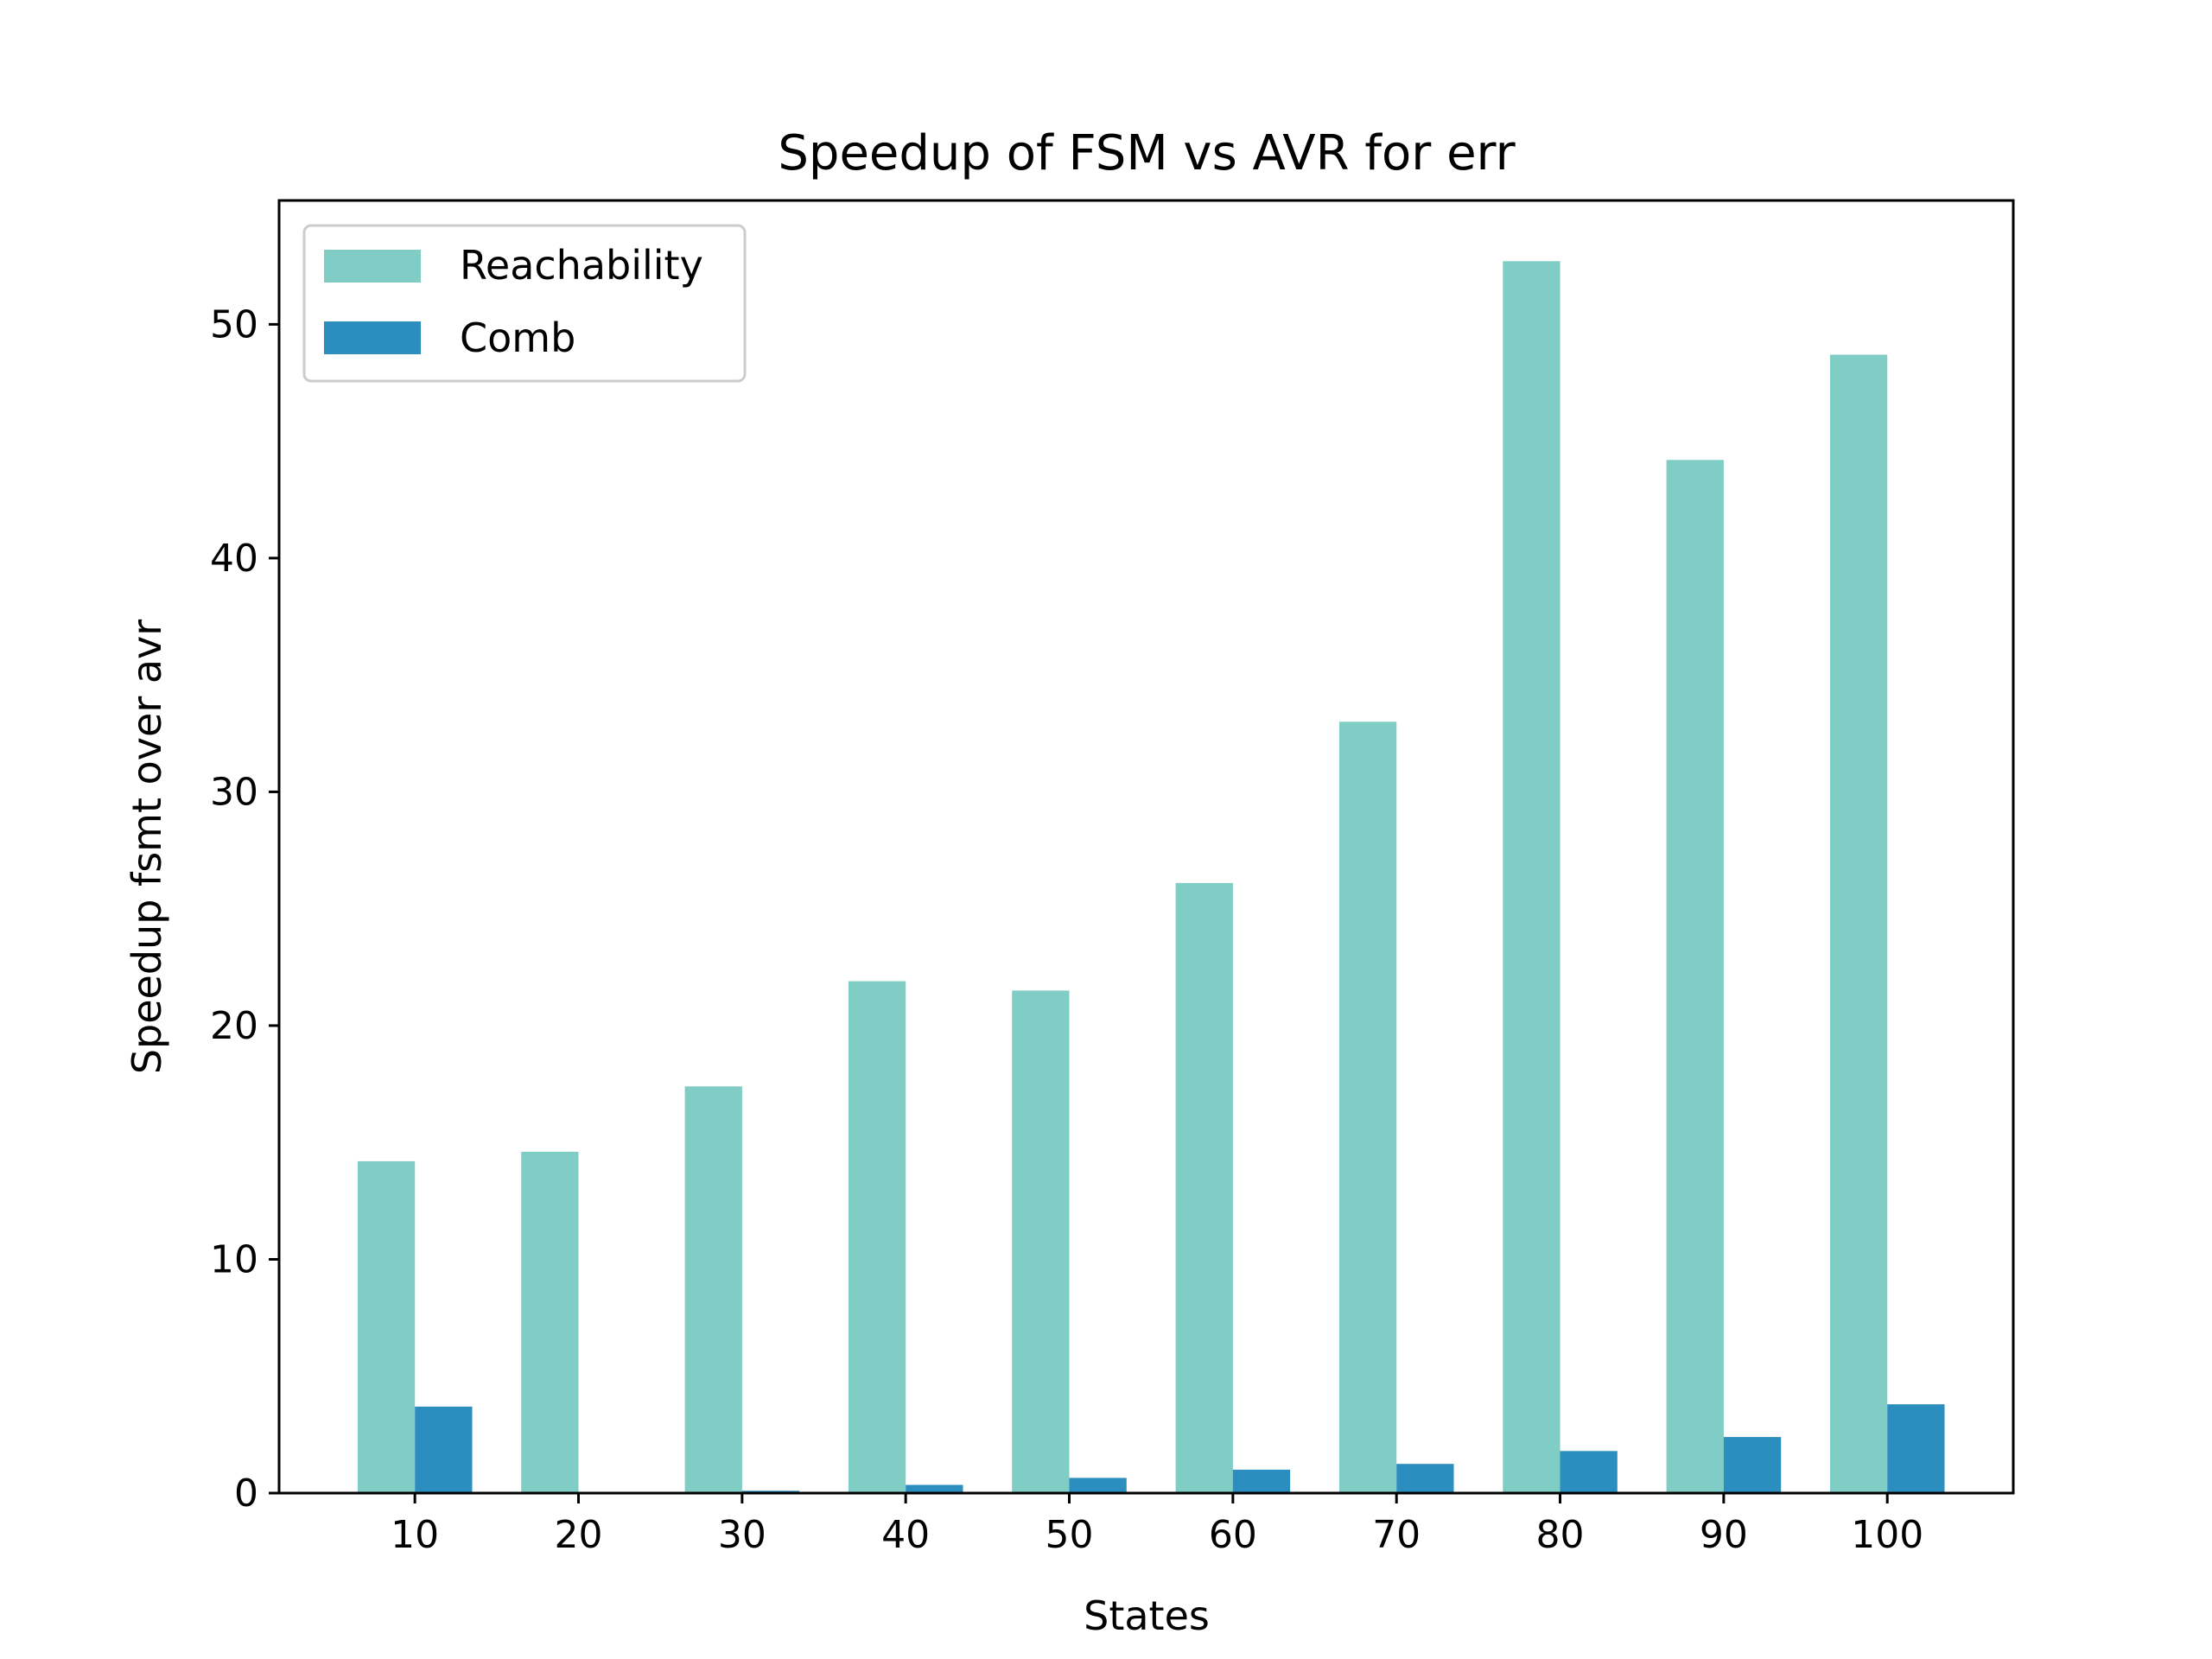 The height and width of the screenshot is (1659, 2212). What do you see at coordinates (905, 1535) in the screenshot?
I see `x-tick-label-40: 40` at bounding box center [905, 1535].